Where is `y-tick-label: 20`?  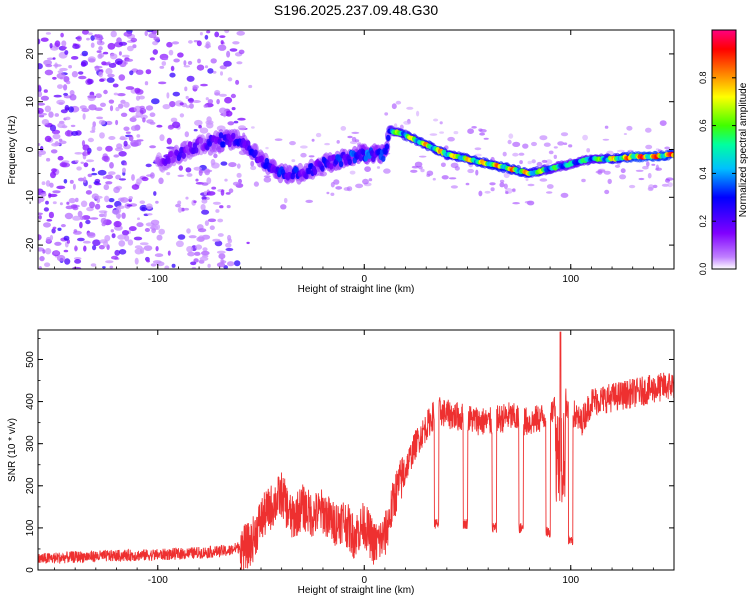 y-tick-label: 20 is located at coordinates (30, 54).